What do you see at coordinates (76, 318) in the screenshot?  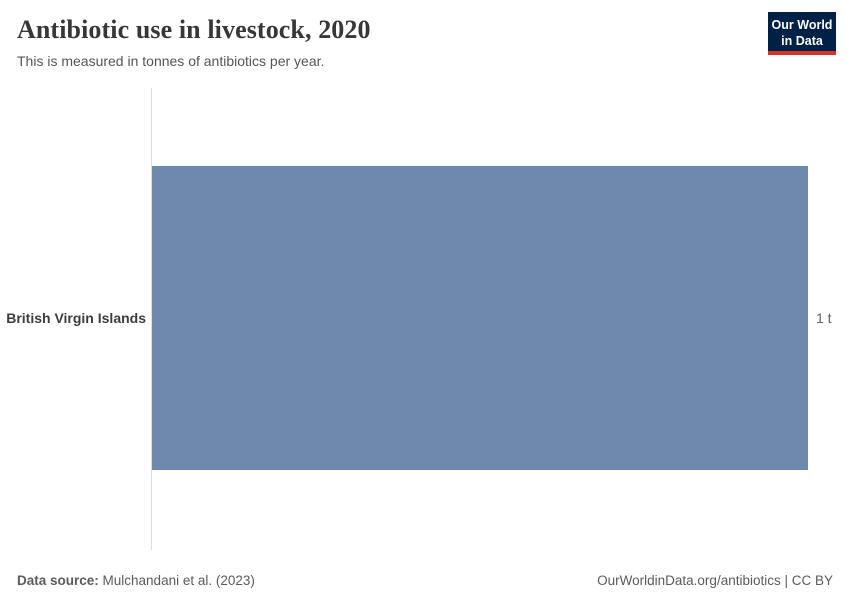 I see `bar-category-label: British Virgin Islands` at bounding box center [76, 318].